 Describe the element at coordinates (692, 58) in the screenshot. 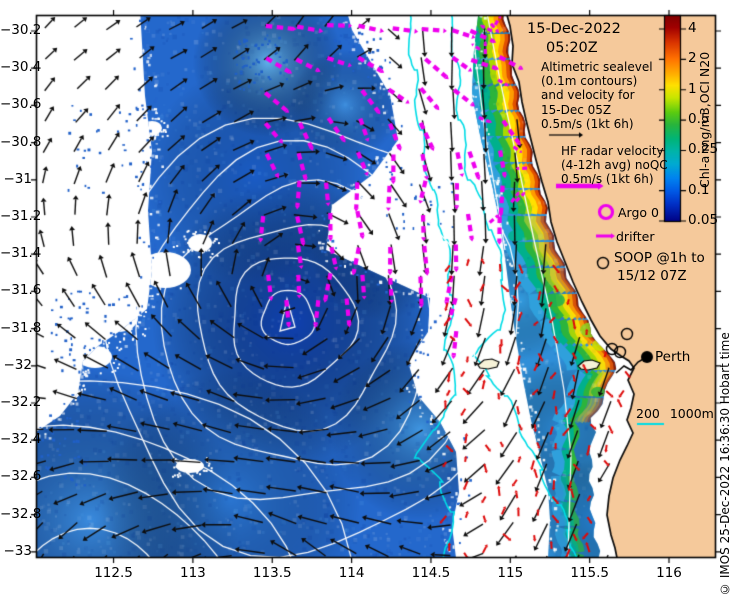

I see `colorbar-tick-label: 2` at that location.